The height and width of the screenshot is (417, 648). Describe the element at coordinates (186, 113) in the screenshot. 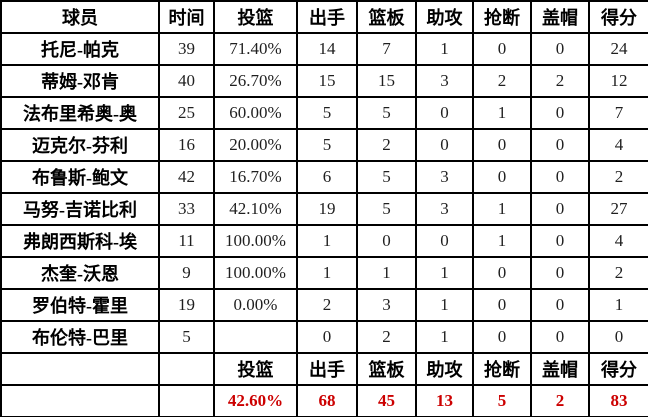

I see `minutes-cell: 25` at that location.